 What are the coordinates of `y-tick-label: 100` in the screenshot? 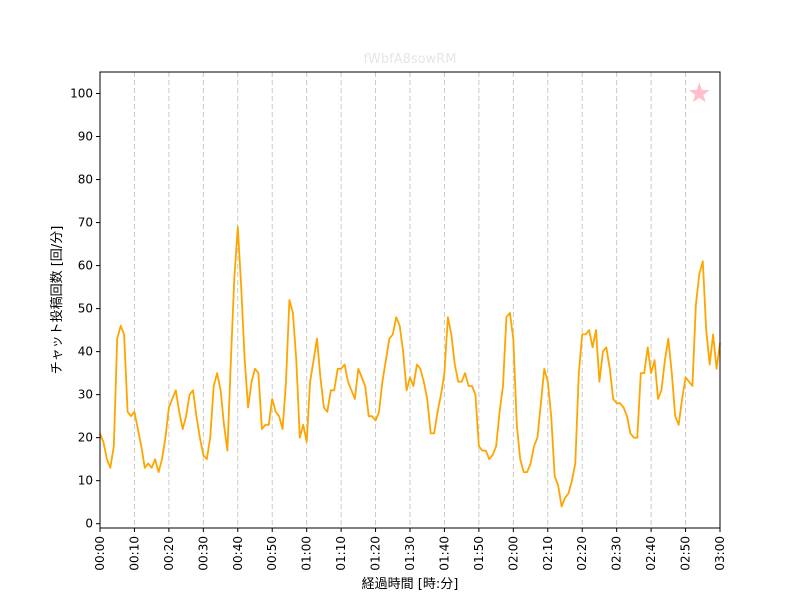 It's located at (81, 94).